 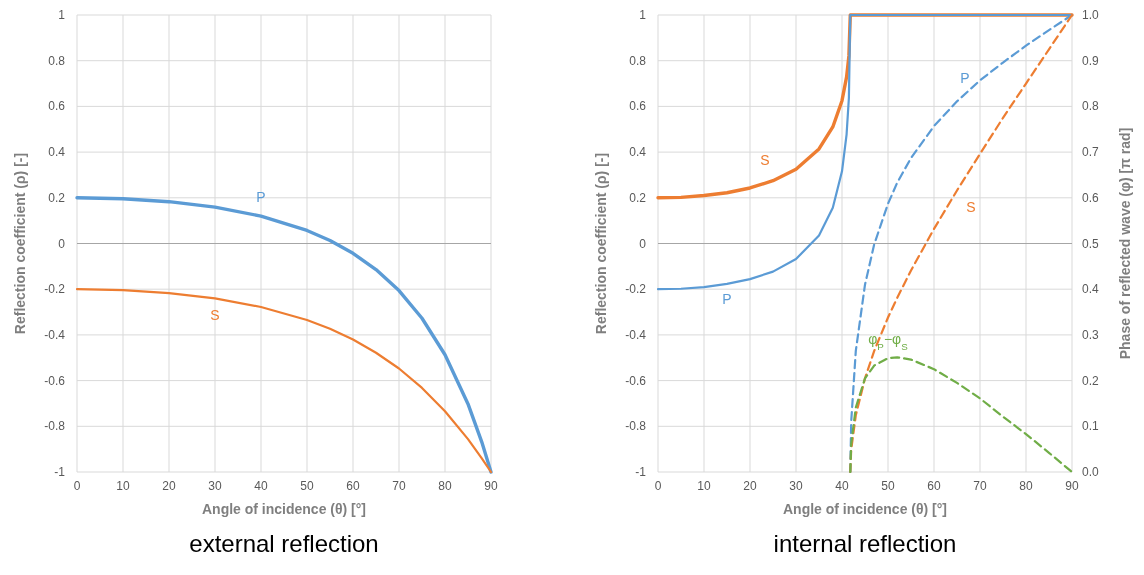 What do you see at coordinates (284, 543) in the screenshot?
I see `text: external reflection` at bounding box center [284, 543].